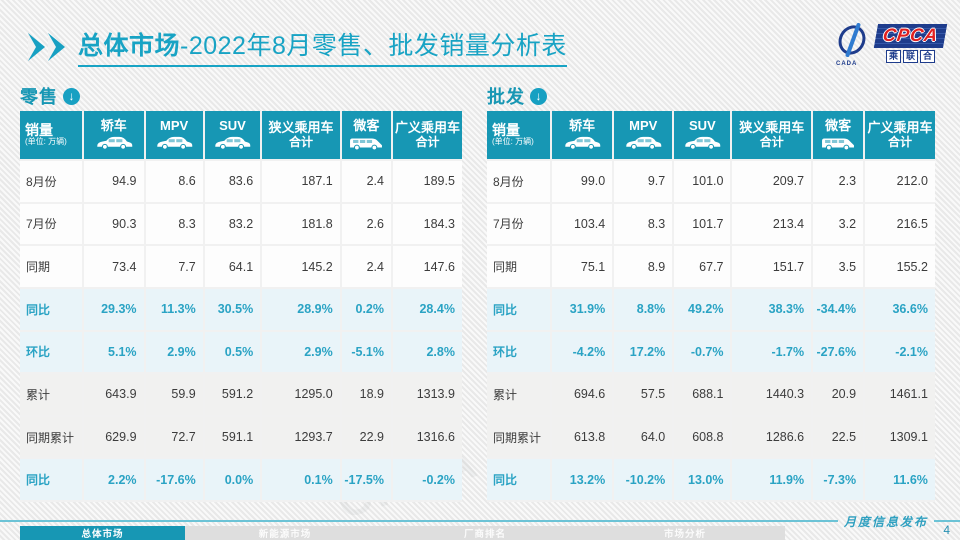  What do you see at coordinates (52, 438) in the screenshot?
I see `row-label: 同期累计` at bounding box center [52, 438].